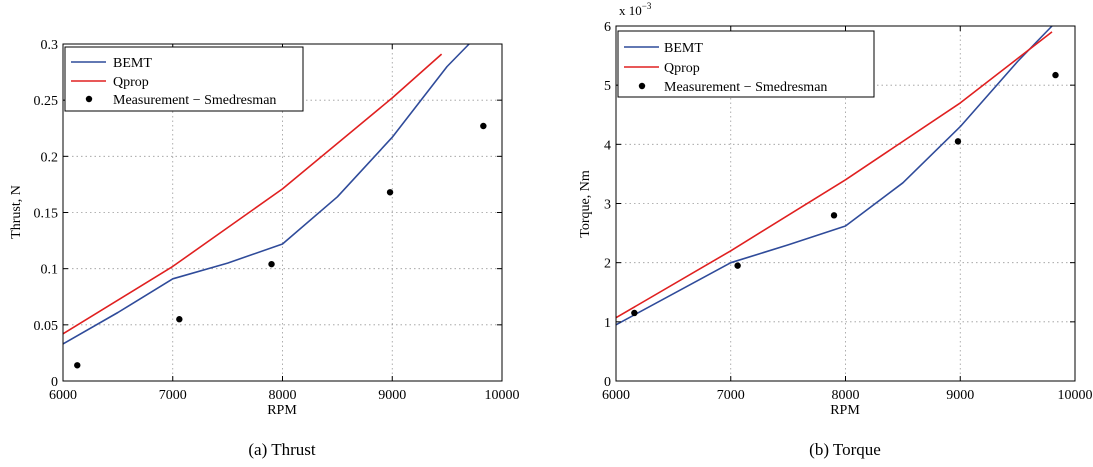 The image size is (1093, 467). I want to click on y-tick-label: 0.05, so click(46, 326).